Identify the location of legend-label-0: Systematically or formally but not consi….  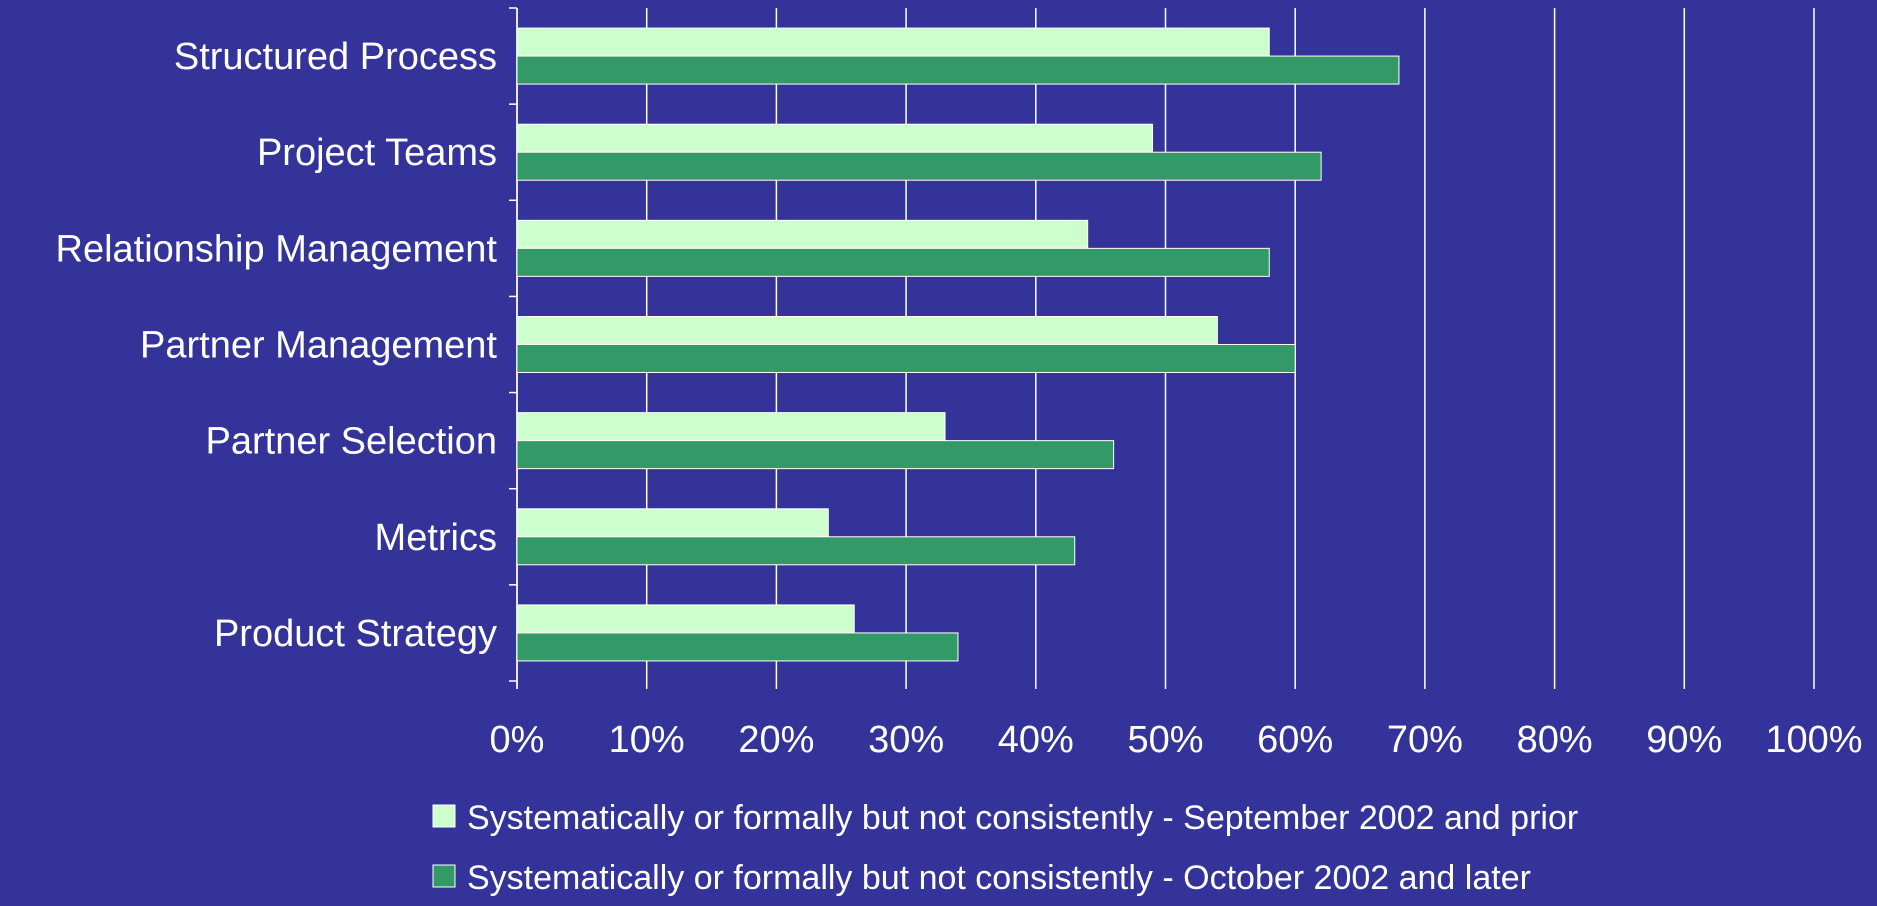
(1022, 818).